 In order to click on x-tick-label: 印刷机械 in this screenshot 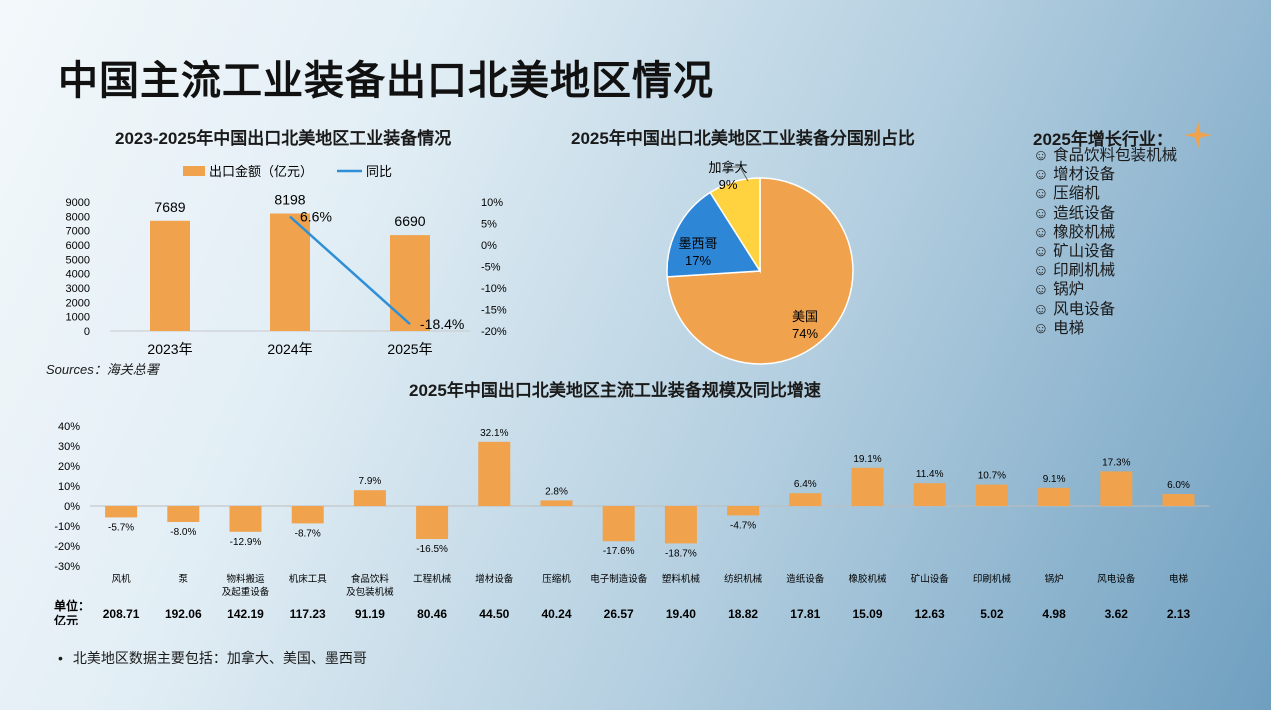, I will do `click(992, 579)`.